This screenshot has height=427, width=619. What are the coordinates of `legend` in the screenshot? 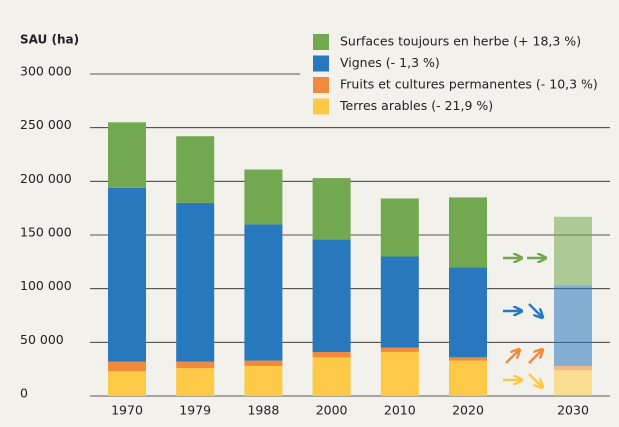 It's located at (456, 73).